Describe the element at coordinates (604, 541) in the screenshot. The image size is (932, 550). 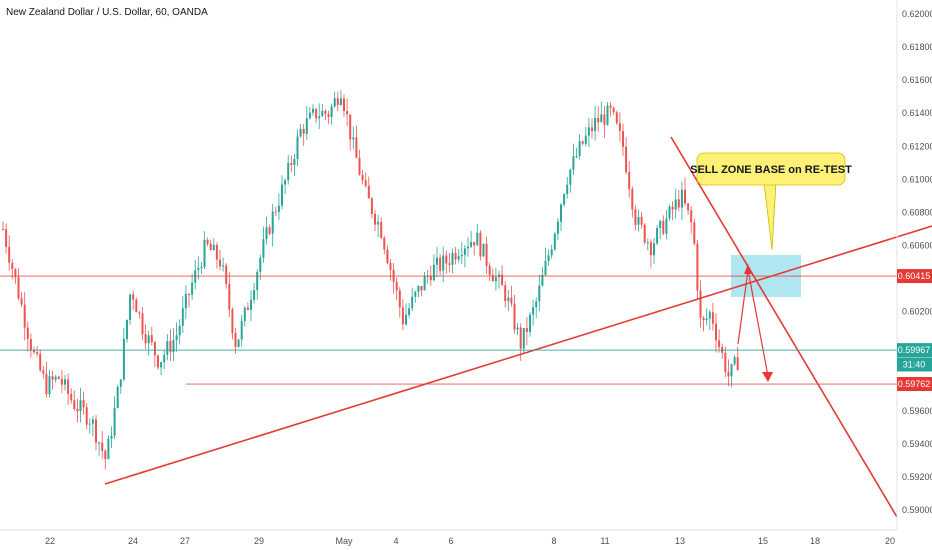
I see `x-tick-label: 11` at that location.